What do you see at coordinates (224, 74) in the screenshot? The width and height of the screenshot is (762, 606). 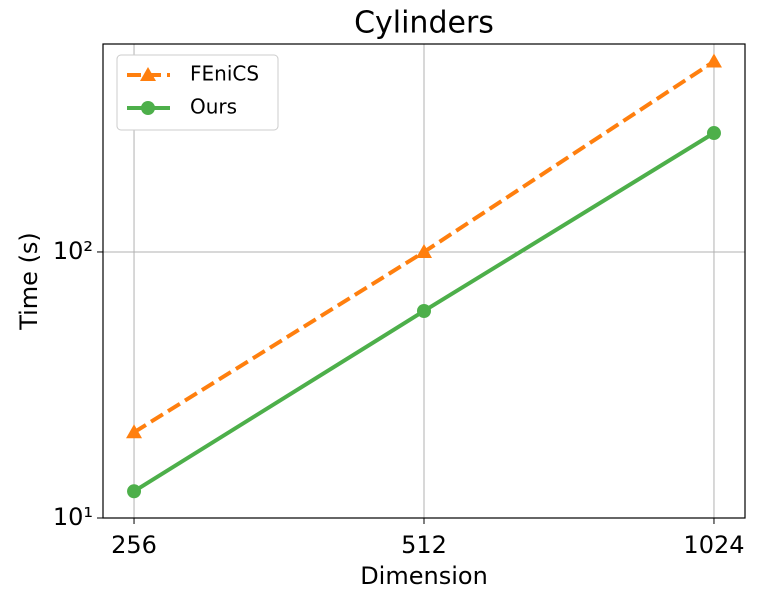 I see `legend-label: FEniCS` at bounding box center [224, 74].